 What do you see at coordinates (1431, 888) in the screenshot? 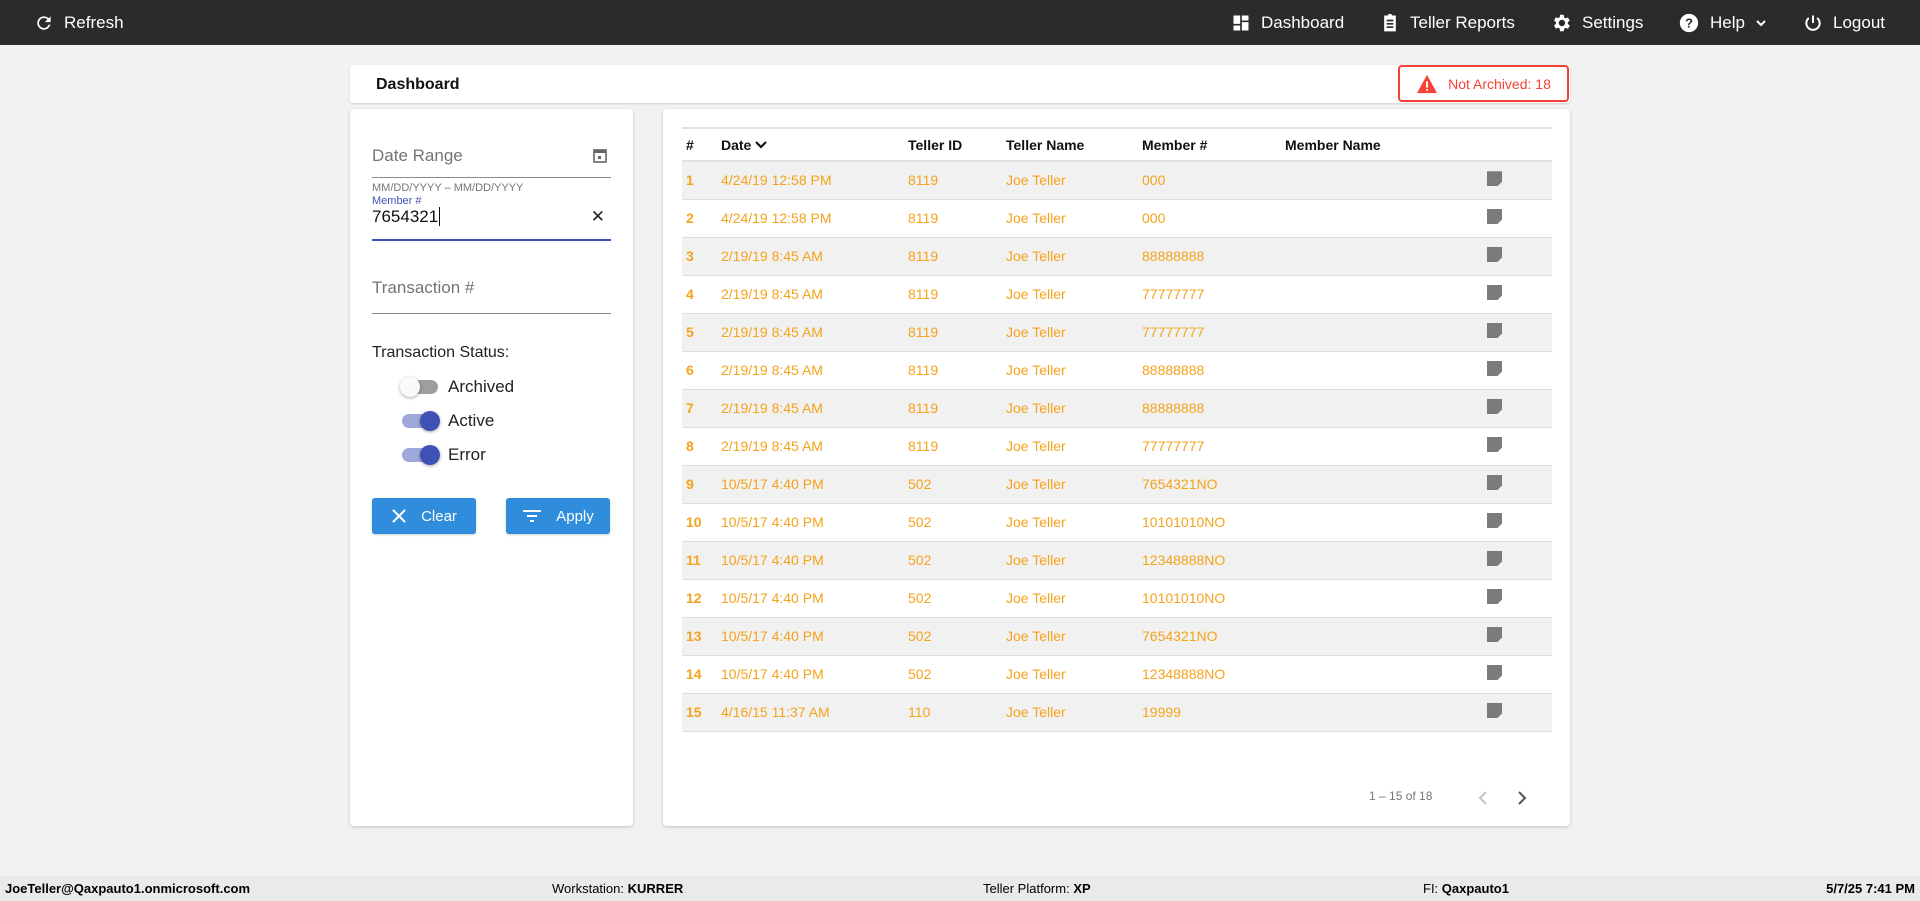
I see `fi-label: FI:` at bounding box center [1431, 888].